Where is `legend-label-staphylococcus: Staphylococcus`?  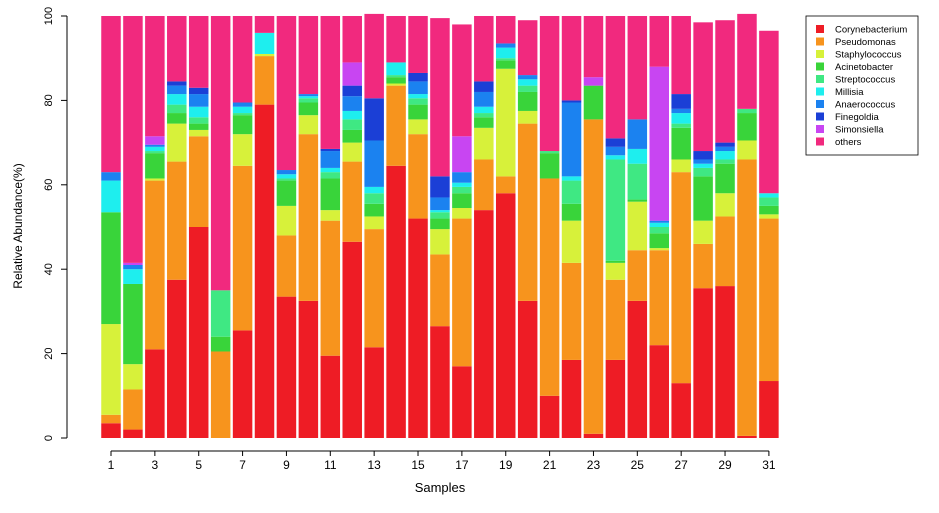
legend-label-staphylococcus: Staphylococcus is located at coordinates (868, 55).